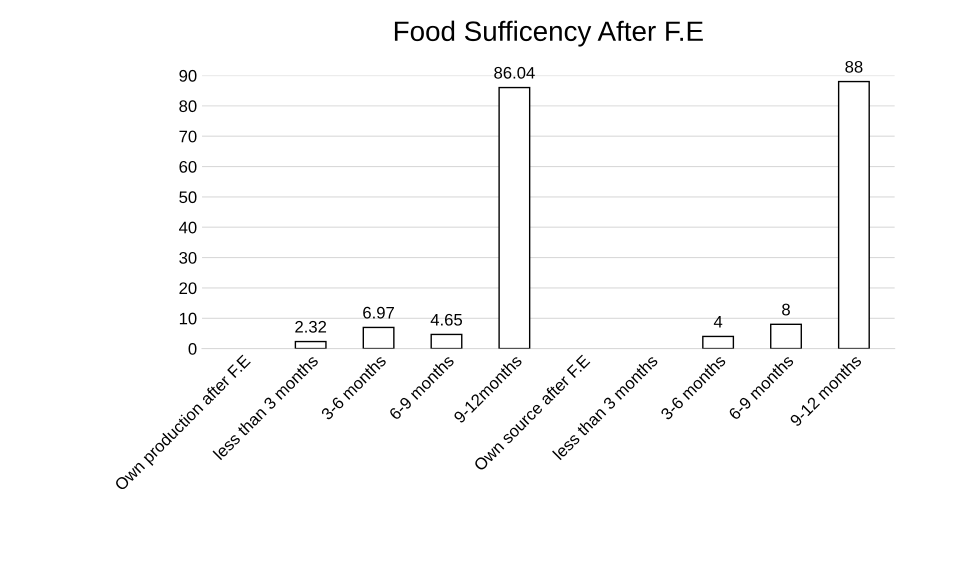 This screenshot has width=962, height=581. What do you see at coordinates (188, 106) in the screenshot?
I see `y-tick-label: 80` at bounding box center [188, 106].